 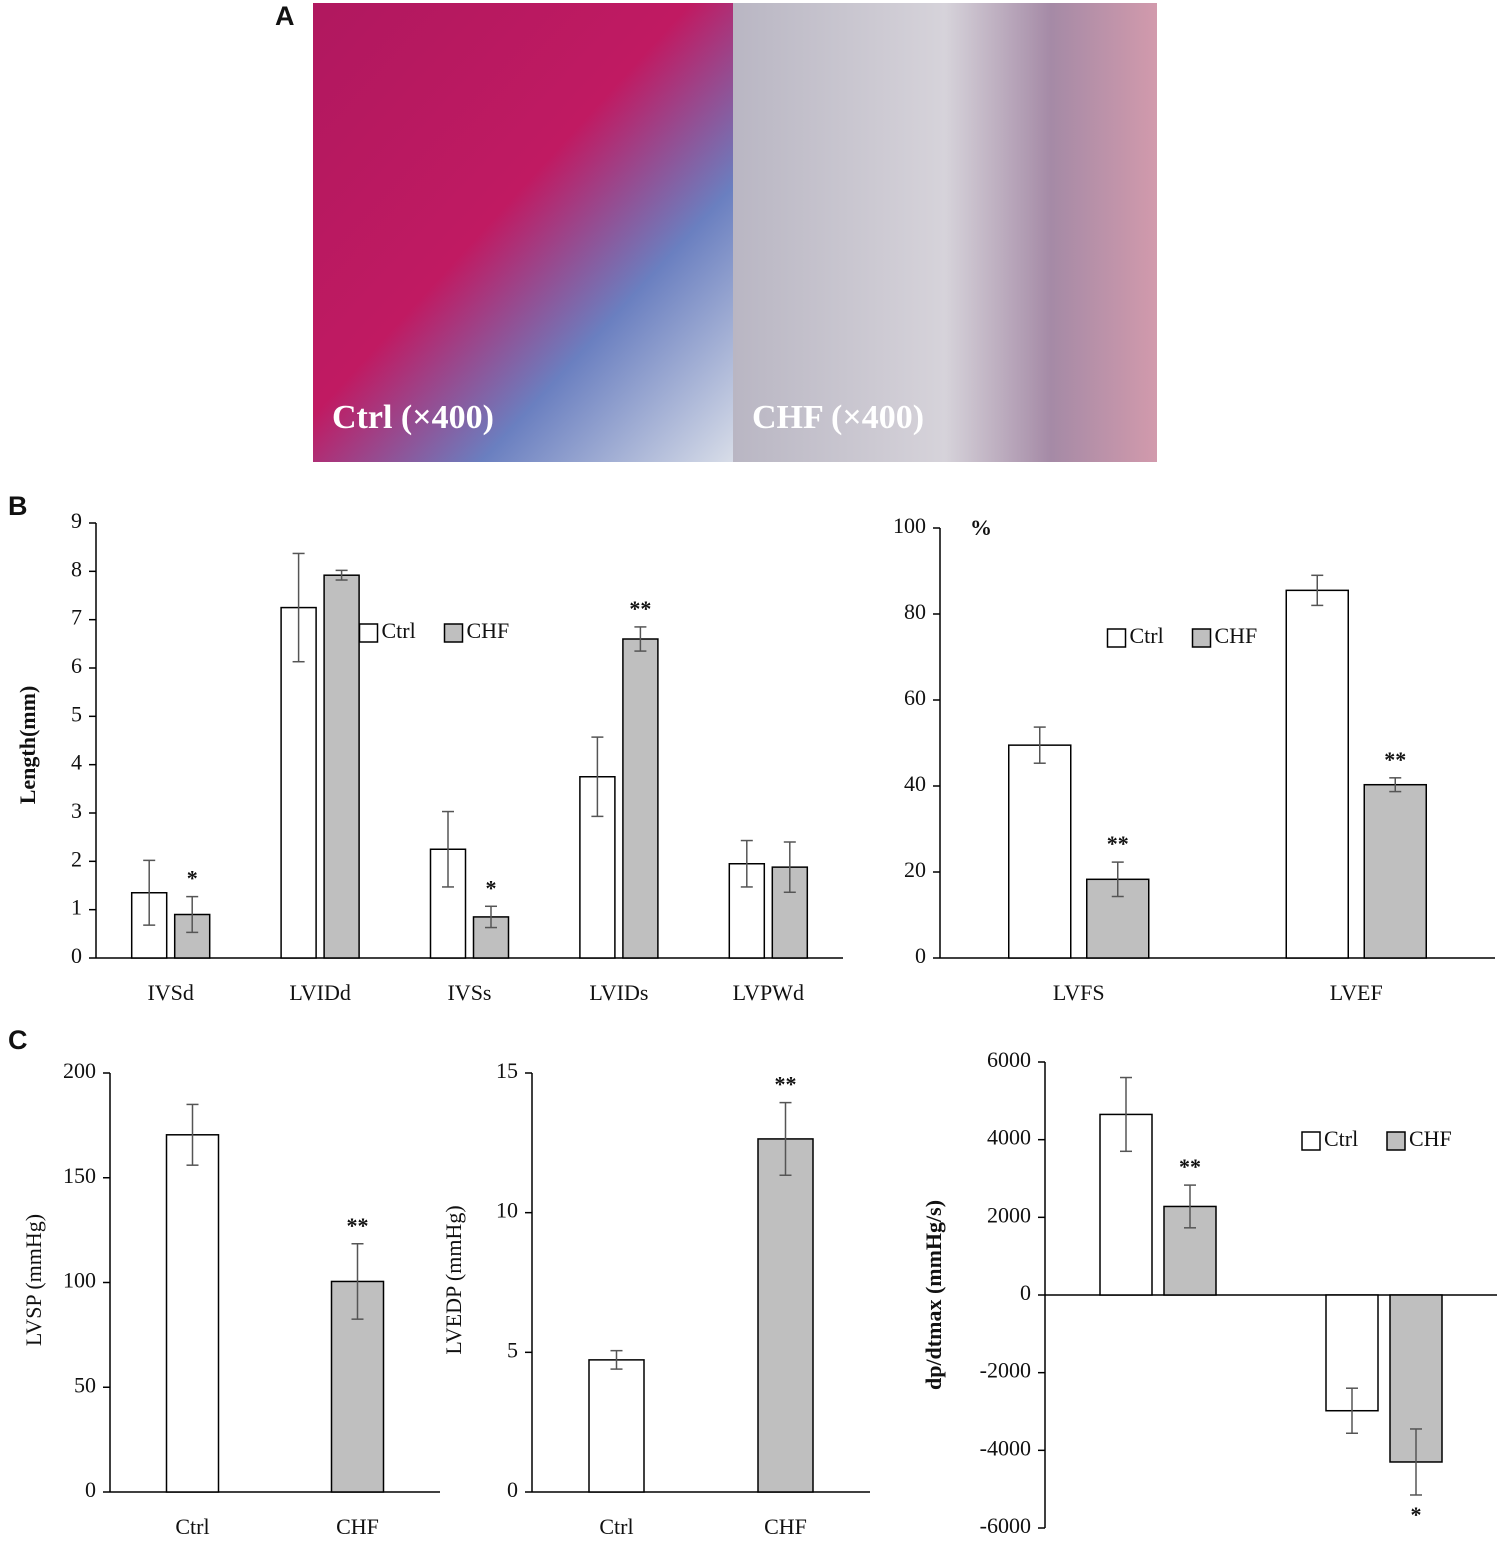 What do you see at coordinates (1009, 1059) in the screenshot?
I see `y-tick-label: 6000` at bounding box center [1009, 1059].